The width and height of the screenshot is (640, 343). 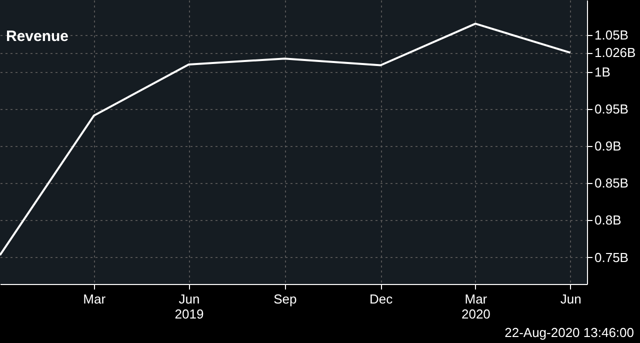 I want to click on y-tick-label: 0.75B, so click(x=611, y=257).